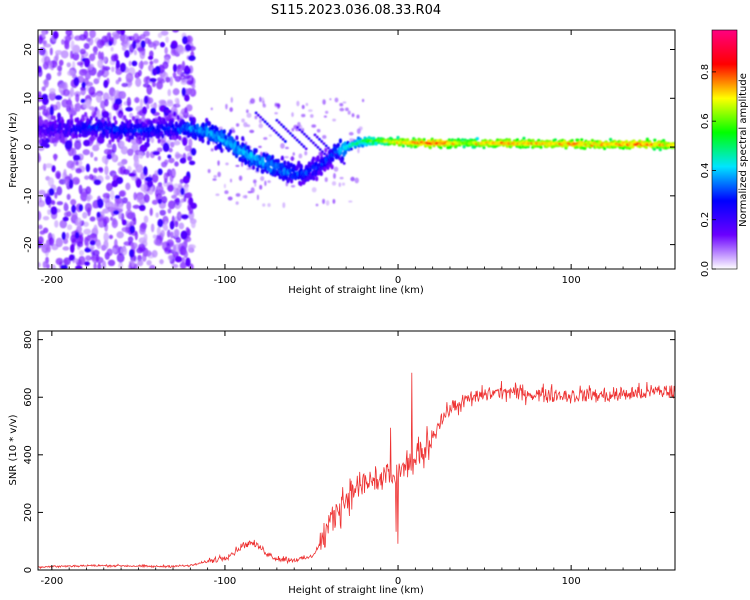  I want to click on spectrogram-y-tick-label: 10, so click(28, 98).